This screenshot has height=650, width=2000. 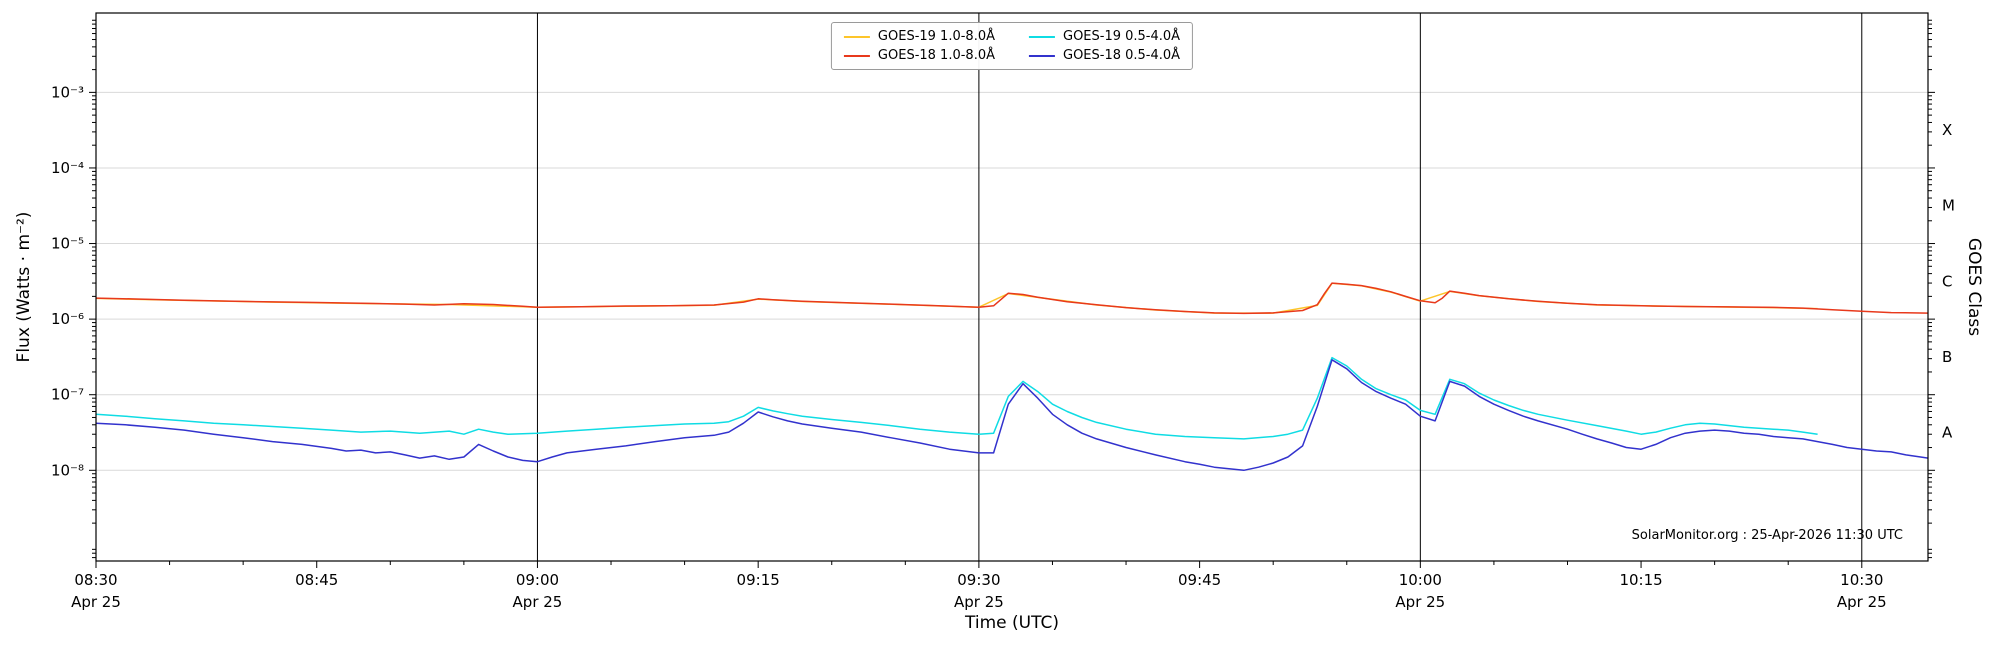 I want to click on legend-item-goes19-short: GOES-19 0.5-4.0Å, so click(x=1104, y=36).